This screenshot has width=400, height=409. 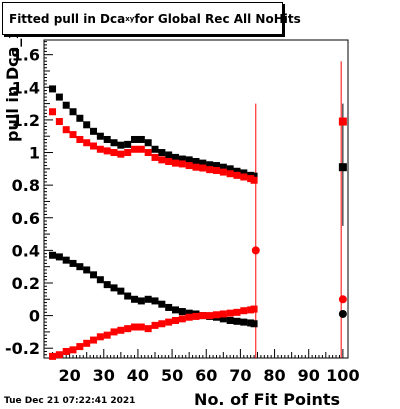 I want to click on y-axis: -0.2 0 0.2 0.4 0.6 0.8 1 1.2 1.4 1.6, so click(x=29, y=199).